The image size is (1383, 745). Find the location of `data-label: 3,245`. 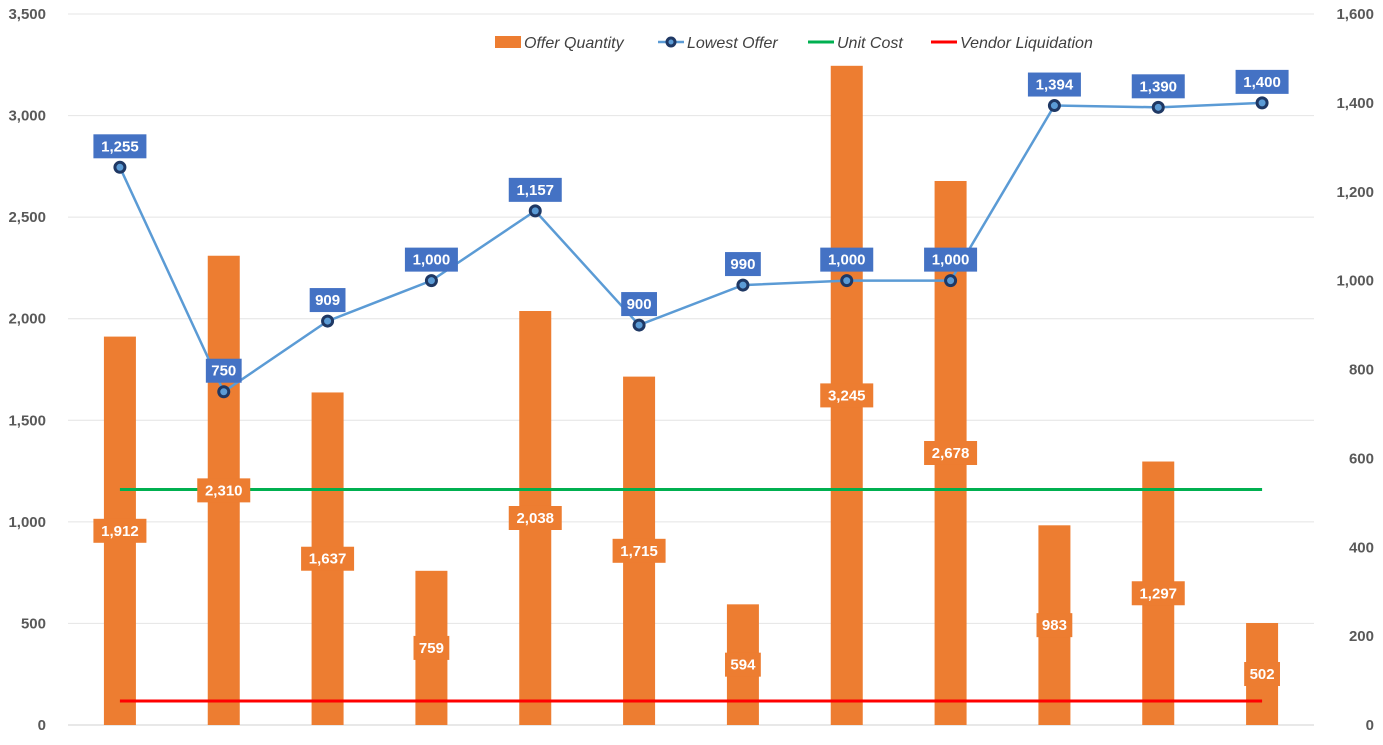

data-label: 3,245 is located at coordinates (847, 395).